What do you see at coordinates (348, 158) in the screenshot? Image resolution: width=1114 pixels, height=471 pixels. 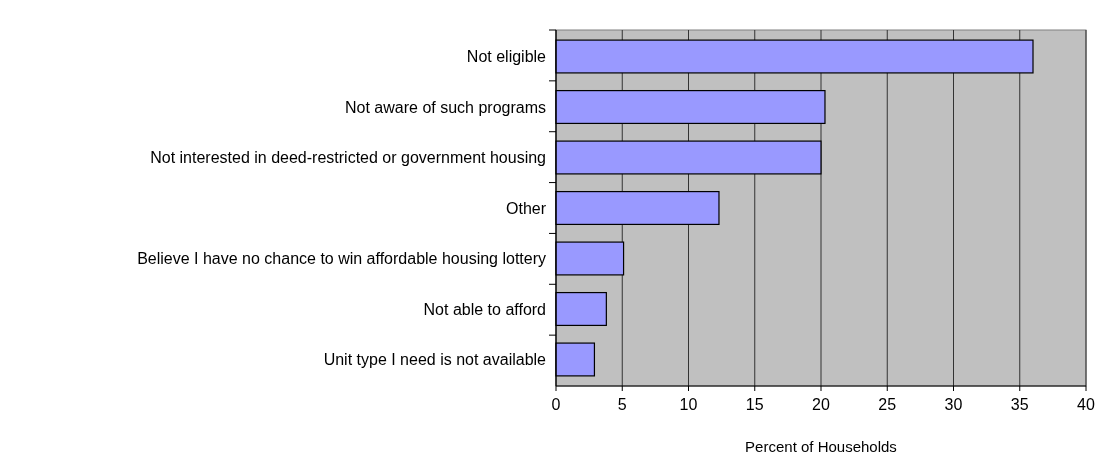 I see `y-tick-label: Not interested in deed-restricted or government housing` at bounding box center [348, 158].